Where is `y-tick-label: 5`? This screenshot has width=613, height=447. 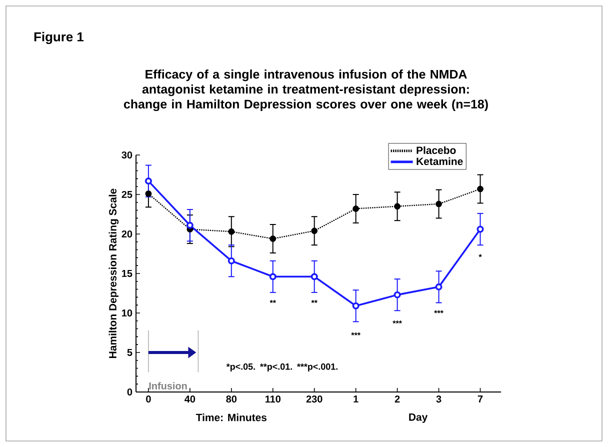 y-tick-label: 5 is located at coordinates (129, 352).